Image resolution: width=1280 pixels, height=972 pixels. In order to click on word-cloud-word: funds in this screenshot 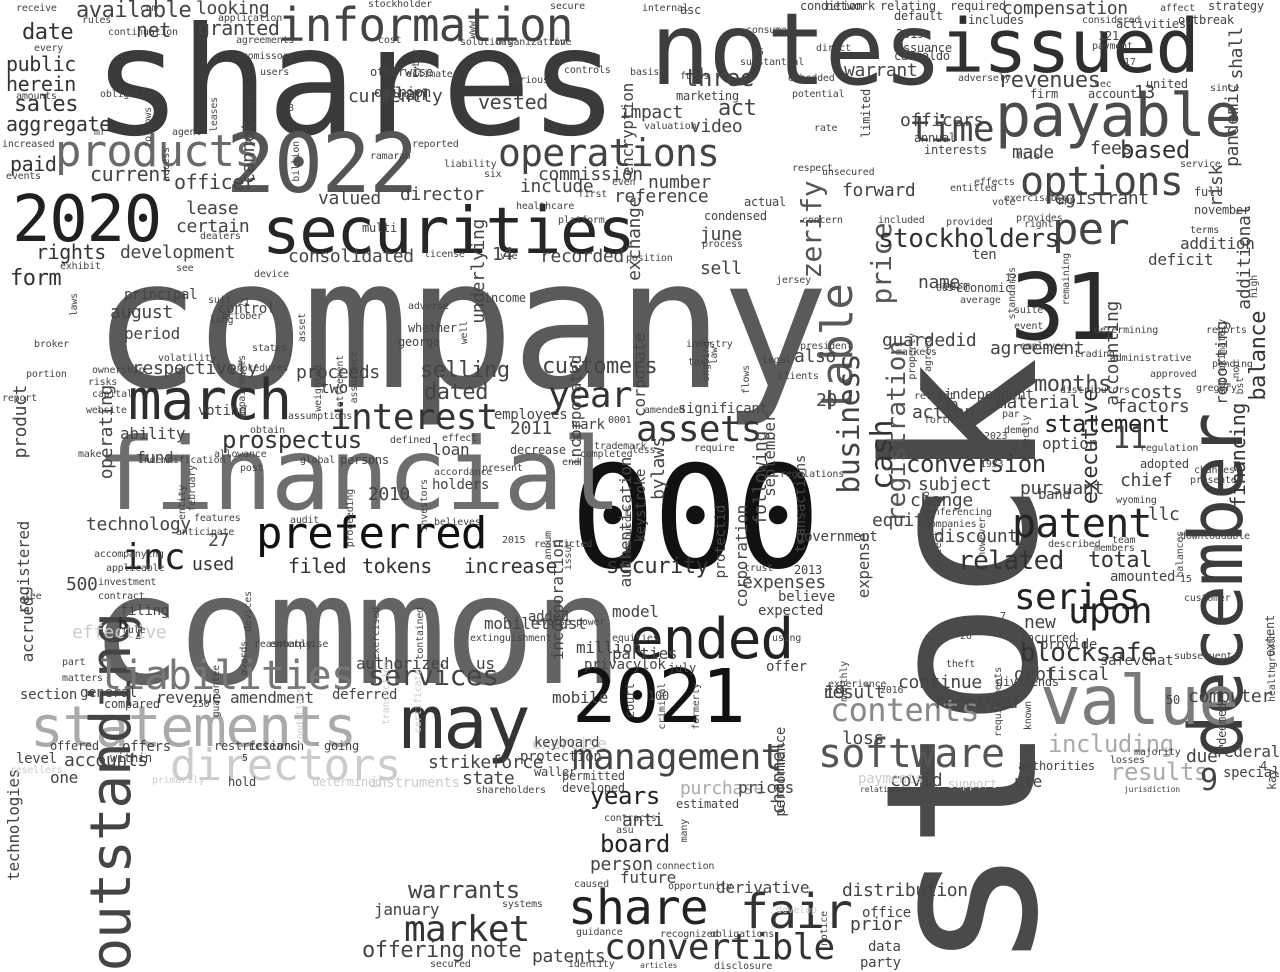, I will do `click(695, 76)`.